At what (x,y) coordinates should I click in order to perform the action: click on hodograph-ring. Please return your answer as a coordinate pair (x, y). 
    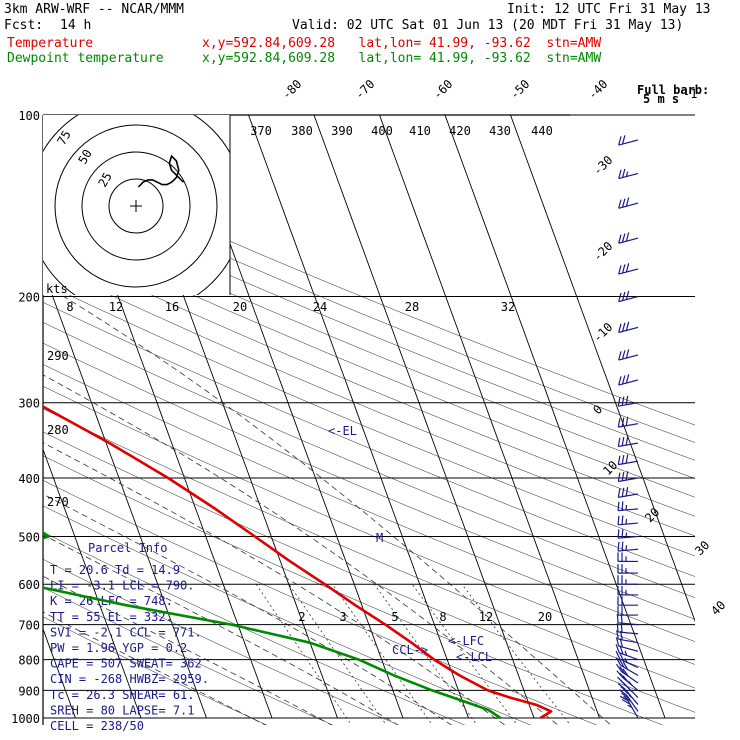
    Looking at the image, I should click on (136, 206).